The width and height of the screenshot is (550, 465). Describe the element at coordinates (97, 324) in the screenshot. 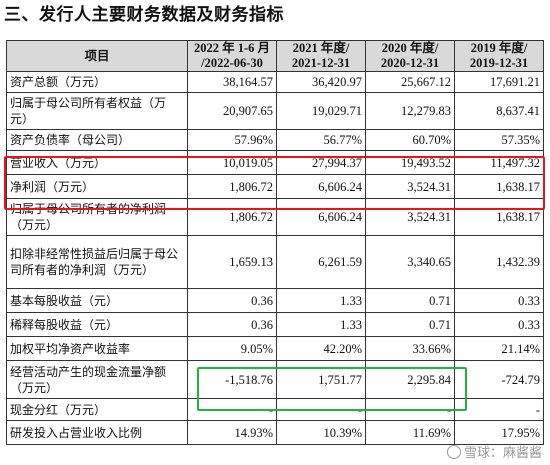

I see `row-label: 稀释每股收益（元）` at that location.